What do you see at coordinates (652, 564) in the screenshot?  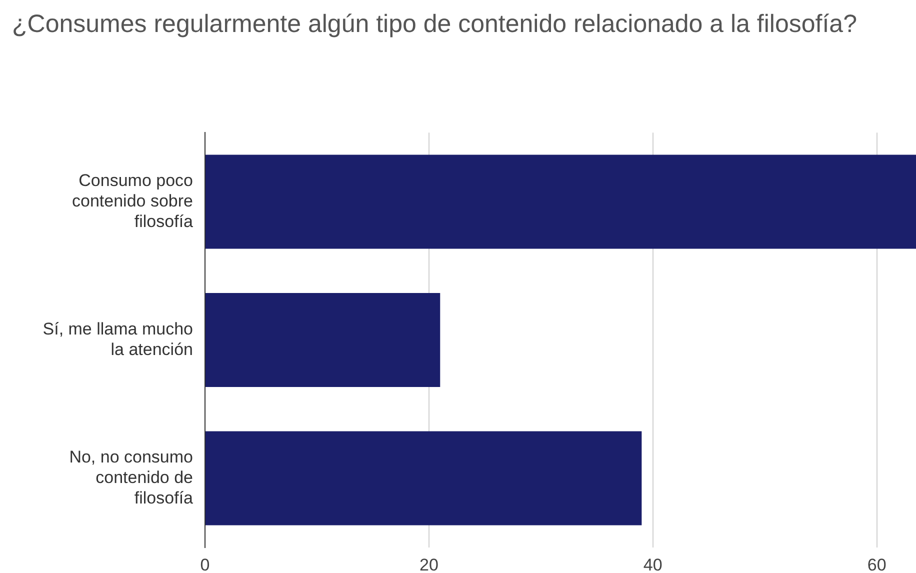 I see `x-tick-label: 40` at bounding box center [652, 564].